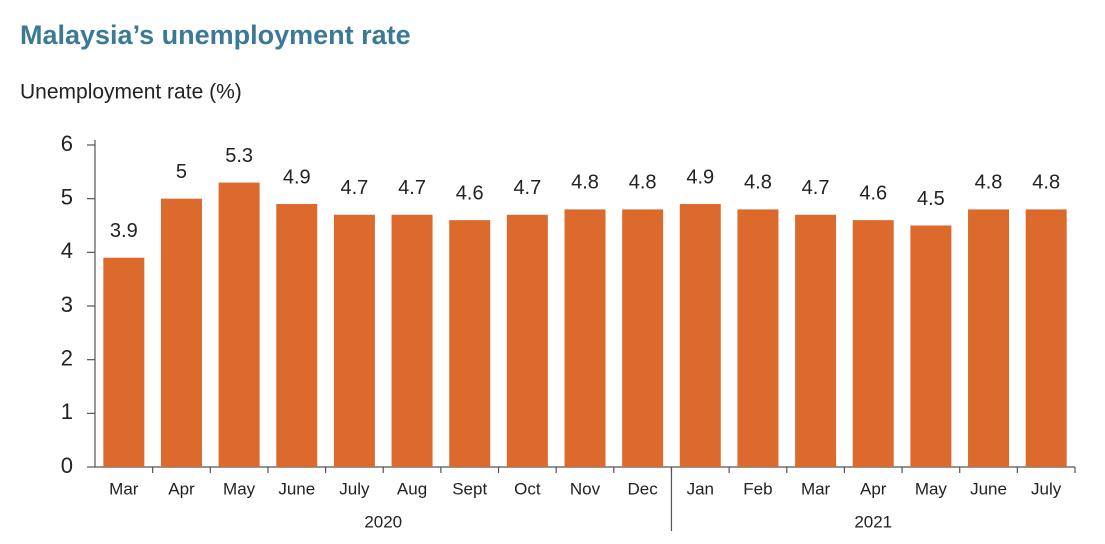 The height and width of the screenshot is (544, 1105). I want to click on y-tick-label: 1, so click(67, 411).